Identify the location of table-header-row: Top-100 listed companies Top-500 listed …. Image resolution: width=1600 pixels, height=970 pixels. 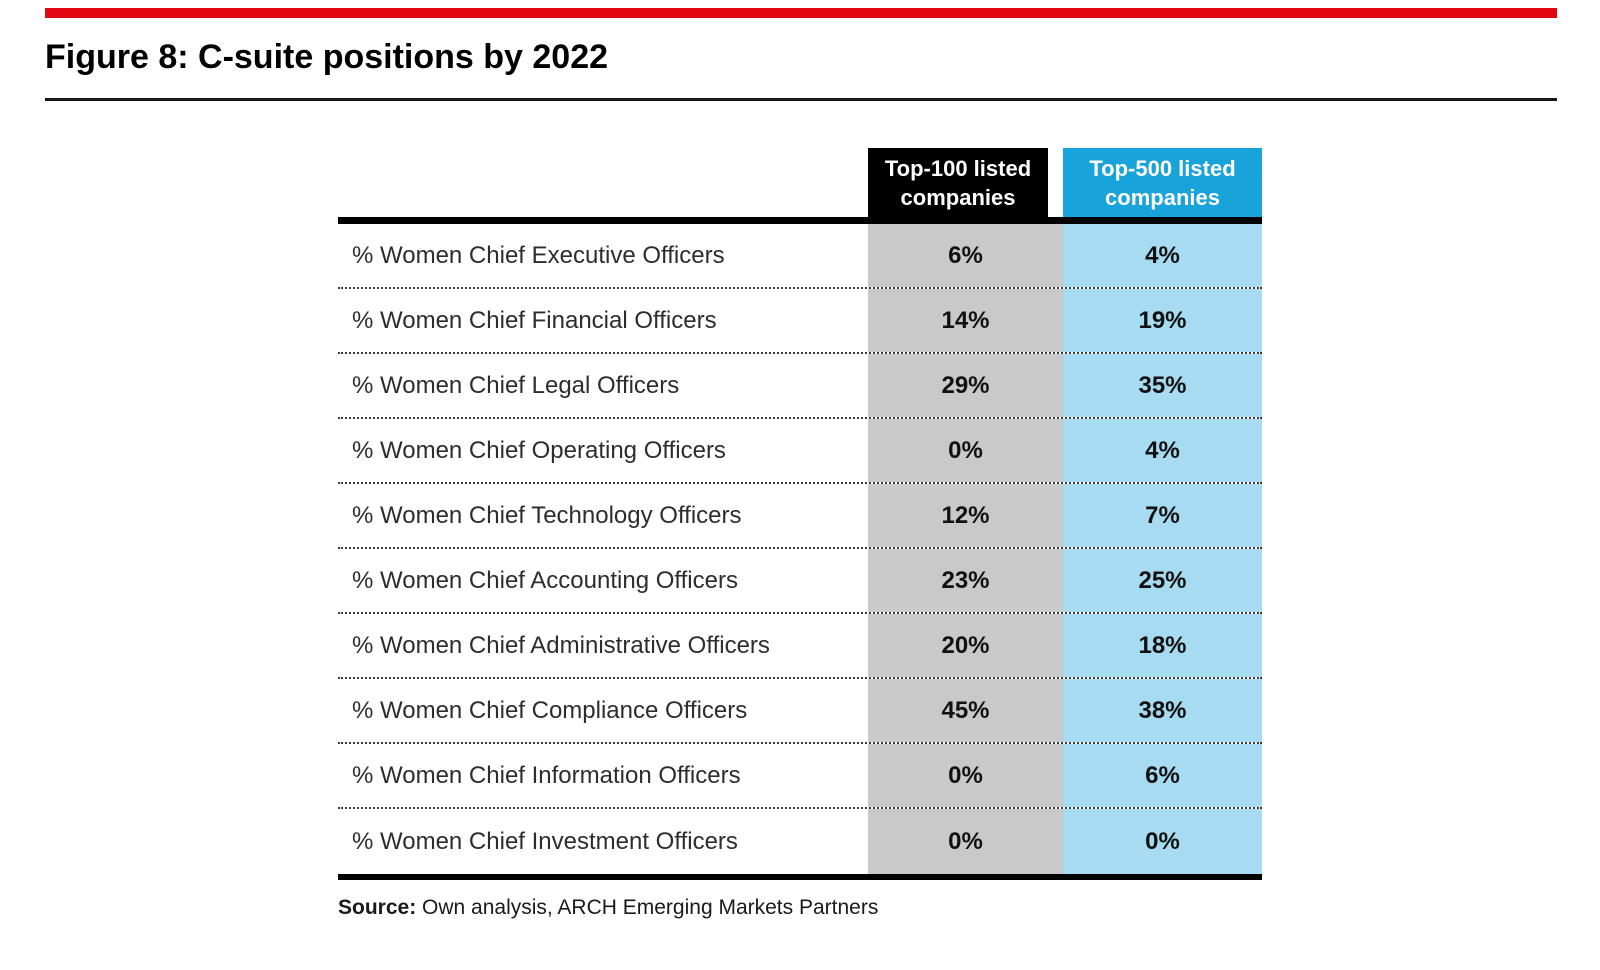
(800, 182).